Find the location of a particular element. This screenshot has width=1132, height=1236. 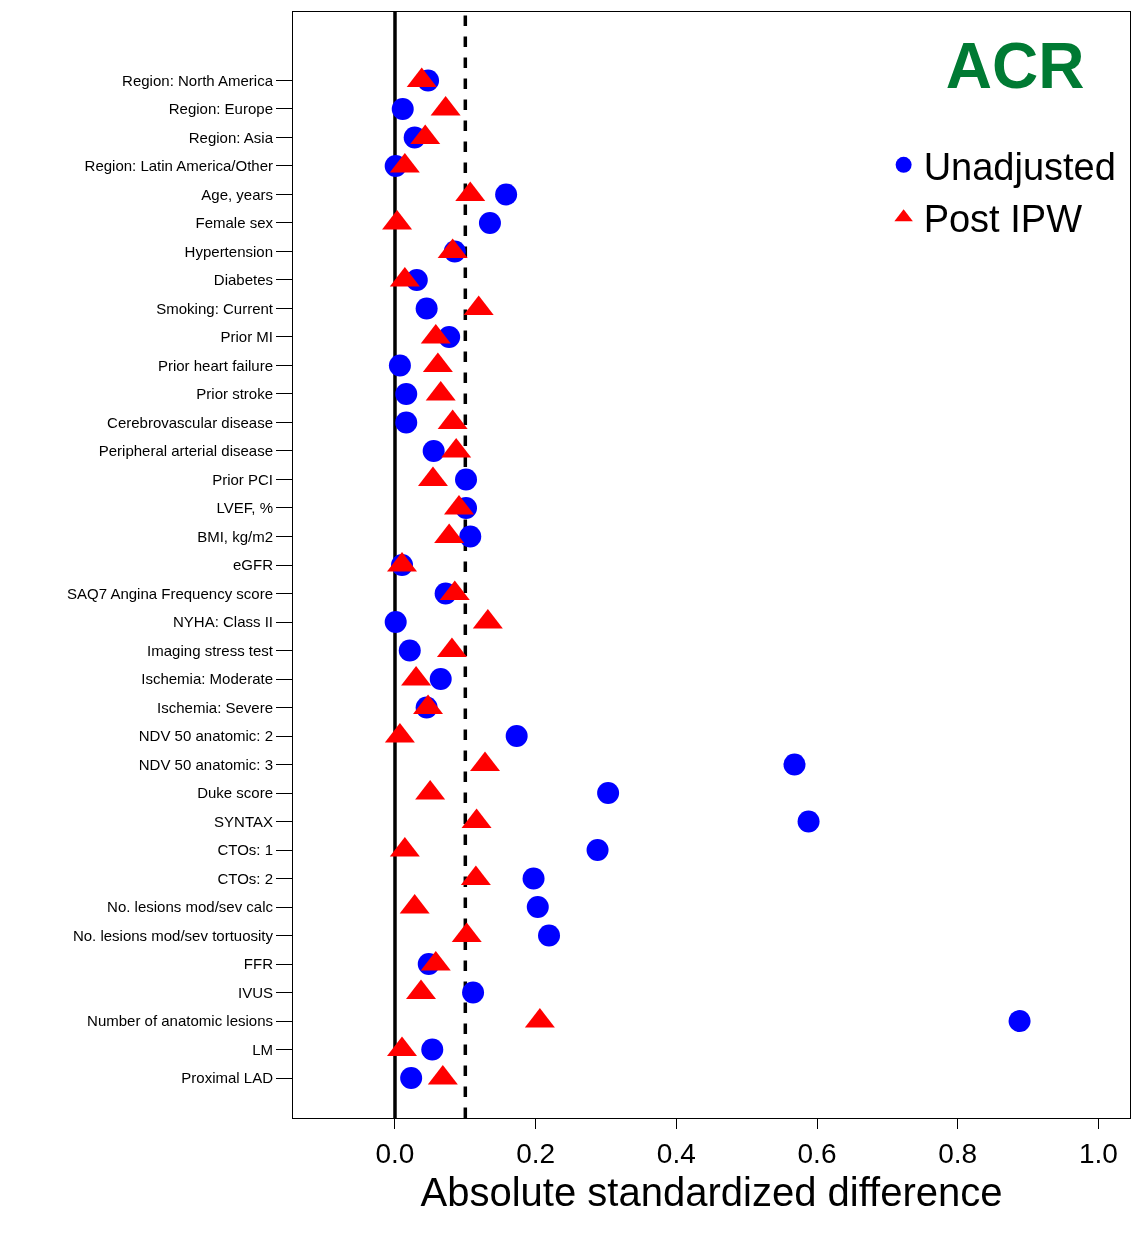

y-tick-label: NYHA: Class II is located at coordinates (222, 622).